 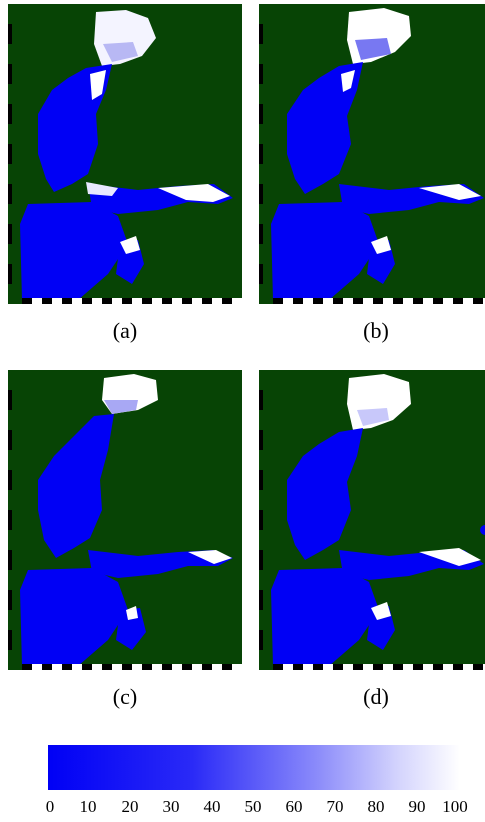 What do you see at coordinates (294, 806) in the screenshot?
I see `colorbar-tick-60: 60` at bounding box center [294, 806].